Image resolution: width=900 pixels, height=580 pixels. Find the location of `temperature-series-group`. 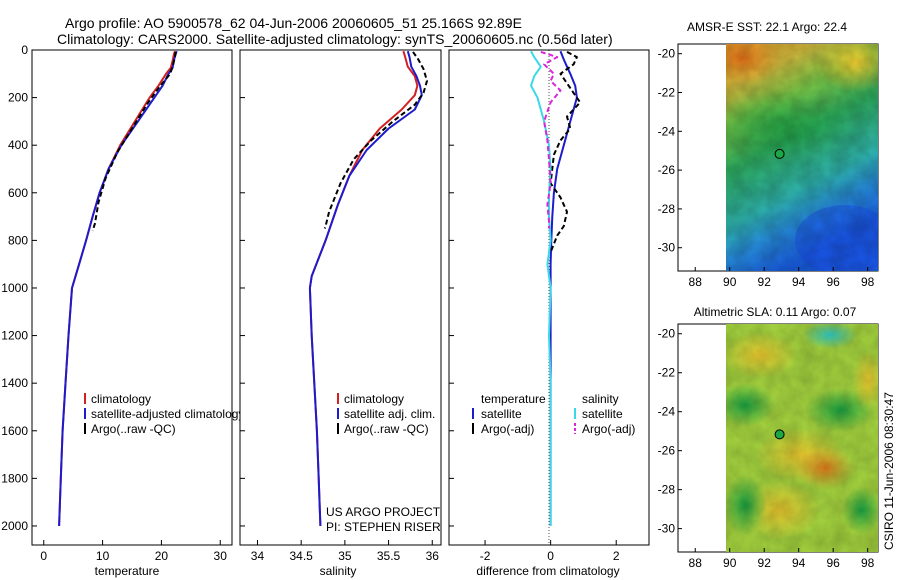

temperature-series-group is located at coordinates (118, 288).